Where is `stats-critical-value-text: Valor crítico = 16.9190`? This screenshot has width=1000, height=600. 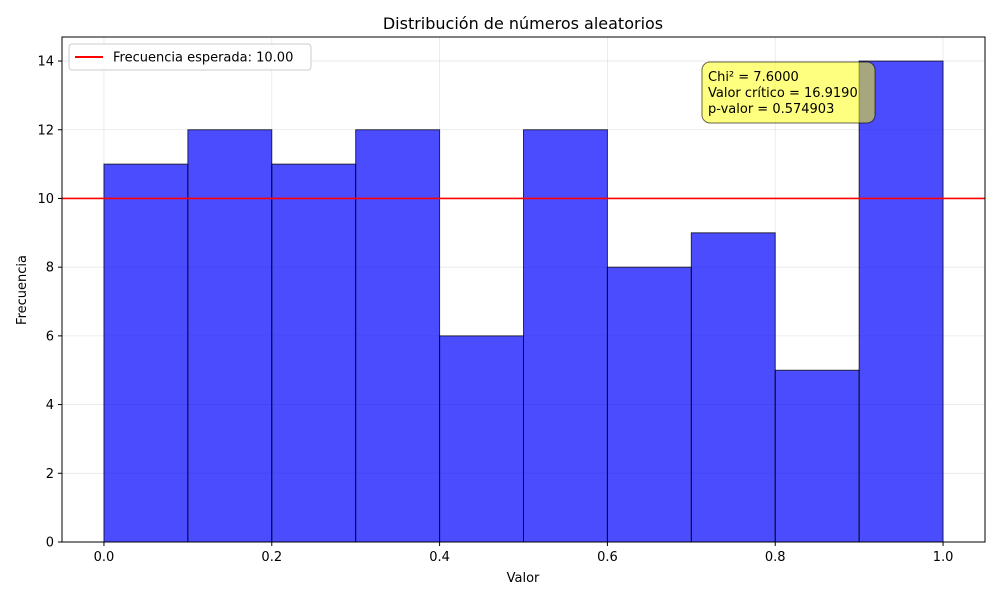
stats-critical-value-text: Valor crítico = 16.9190 is located at coordinates (783, 93).